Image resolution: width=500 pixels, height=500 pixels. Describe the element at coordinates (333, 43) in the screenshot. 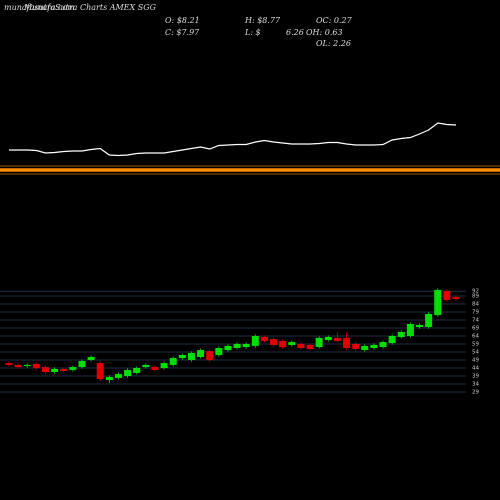

I see `ol-label: OL: 2.26` at that location.